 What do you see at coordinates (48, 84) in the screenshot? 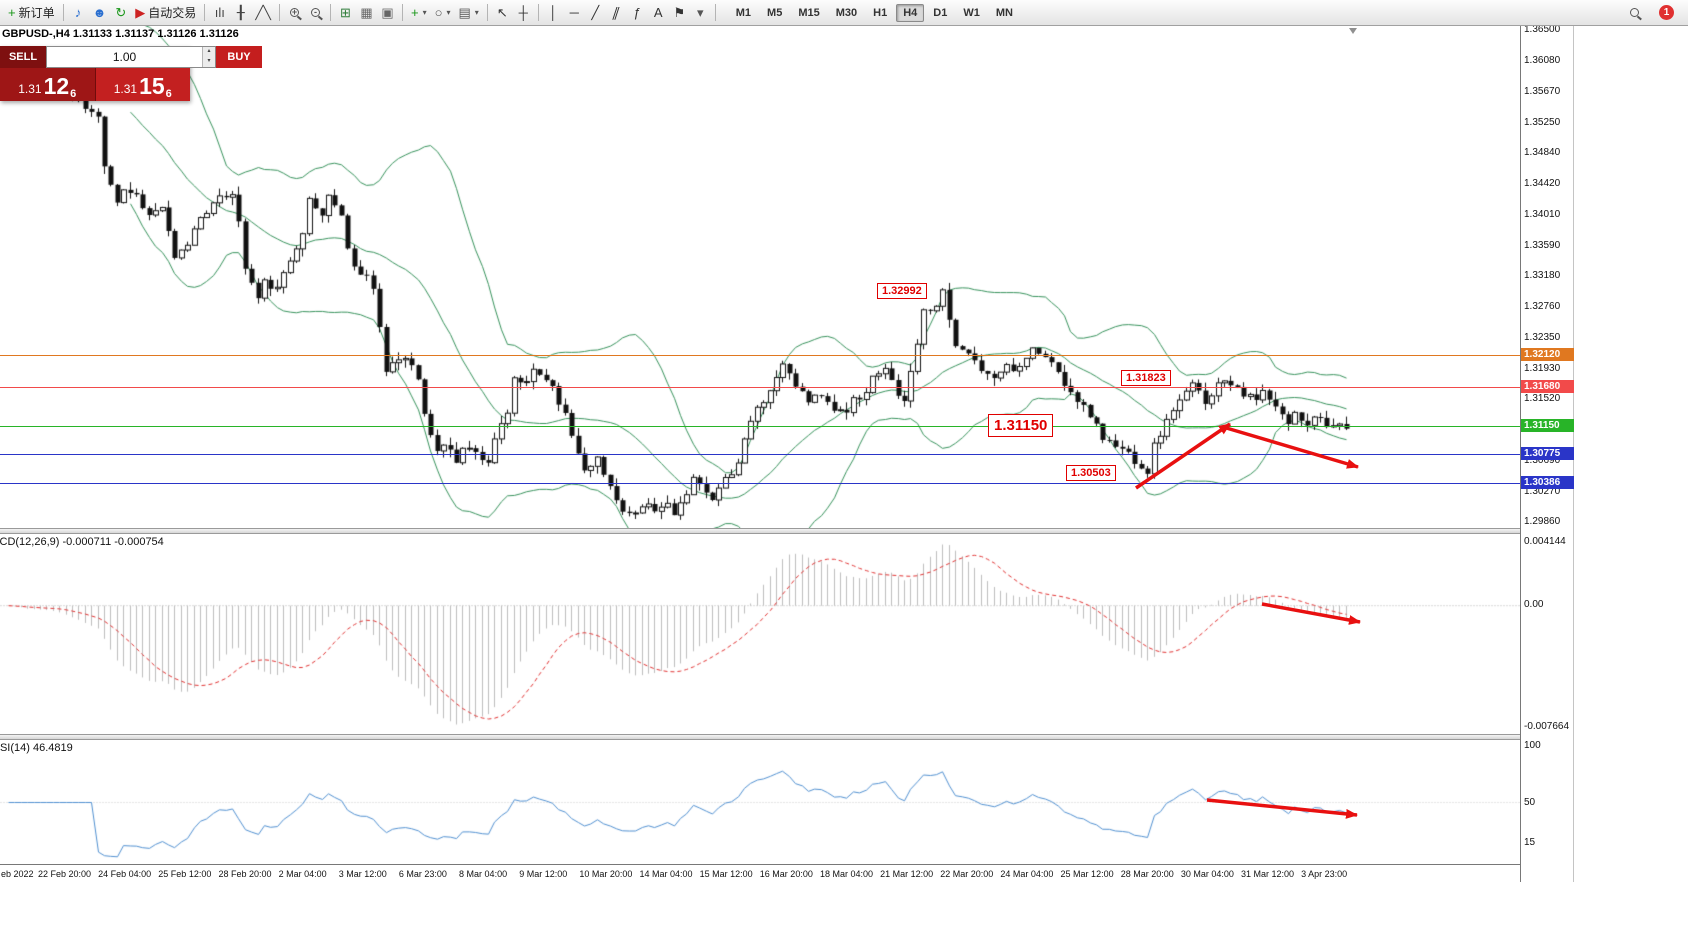
I see `sell-price: 1.31 12 6` at bounding box center [48, 84].